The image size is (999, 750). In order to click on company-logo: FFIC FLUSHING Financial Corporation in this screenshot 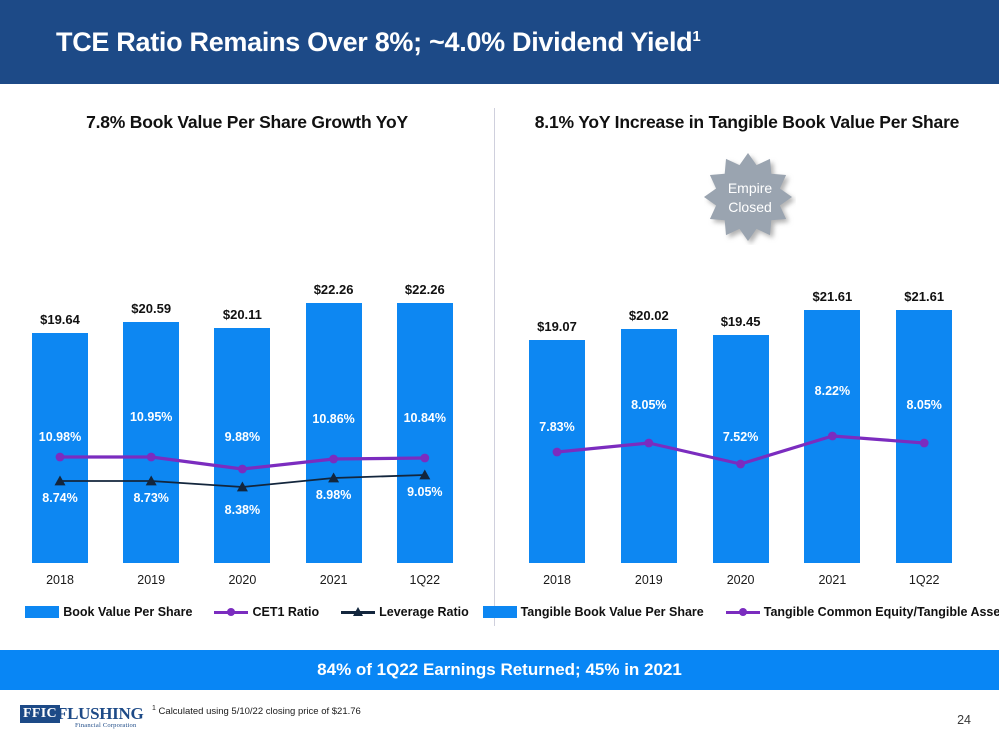, I will do `click(84, 719)`.